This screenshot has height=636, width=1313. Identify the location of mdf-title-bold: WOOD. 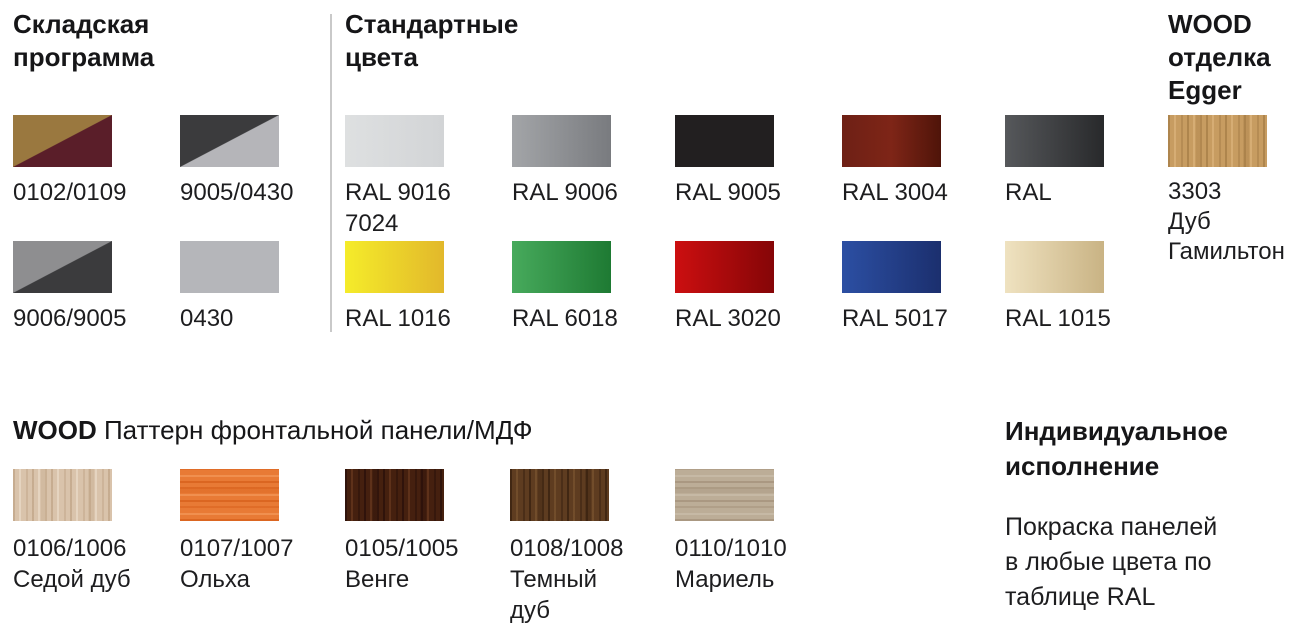
(55, 430).